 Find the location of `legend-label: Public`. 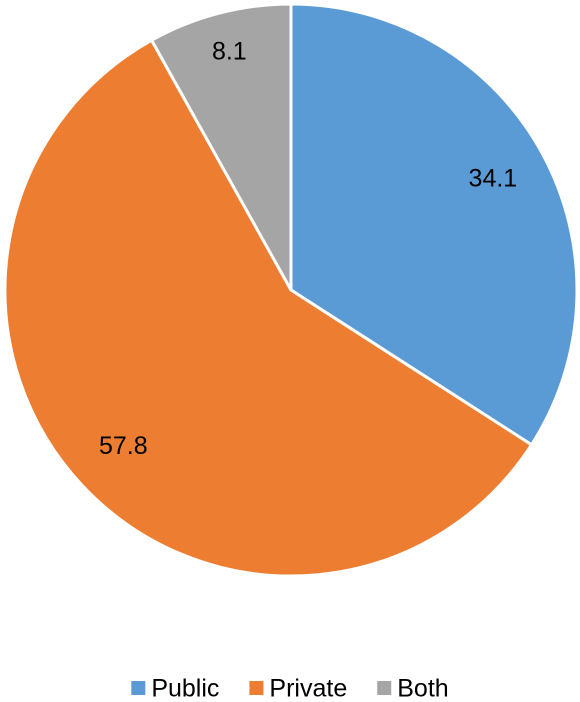

legend-label: Public is located at coordinates (185, 688).